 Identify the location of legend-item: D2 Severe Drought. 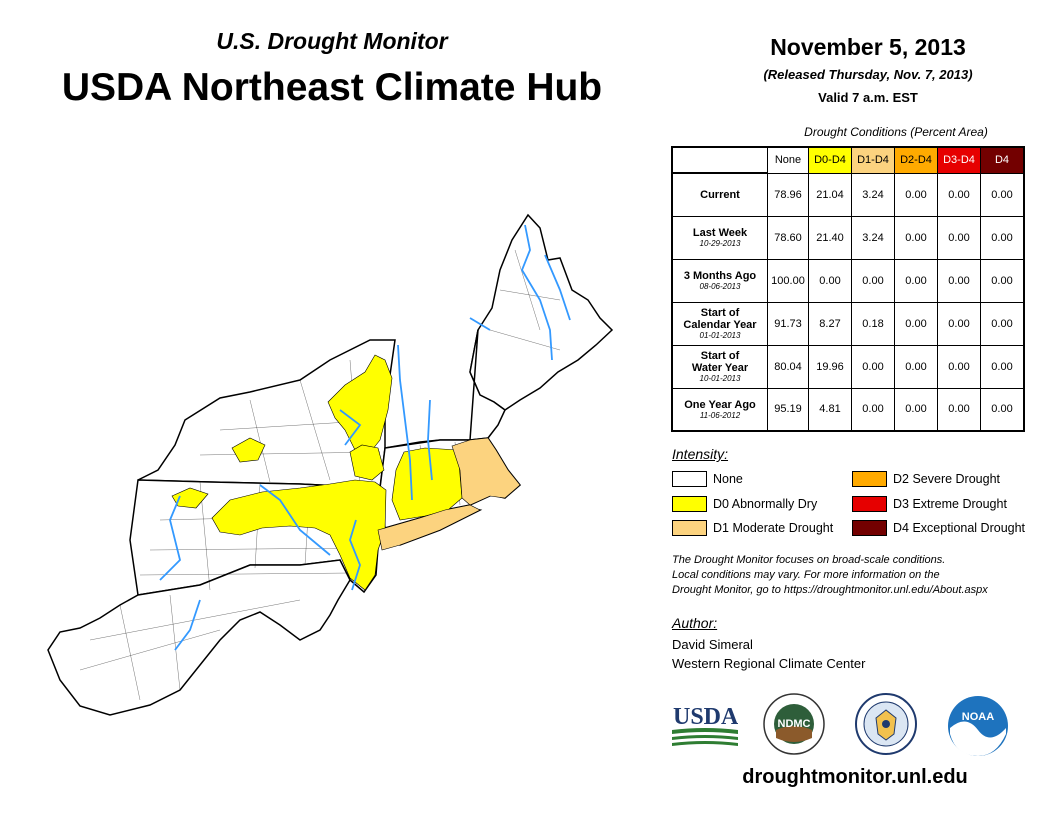
(926, 479).